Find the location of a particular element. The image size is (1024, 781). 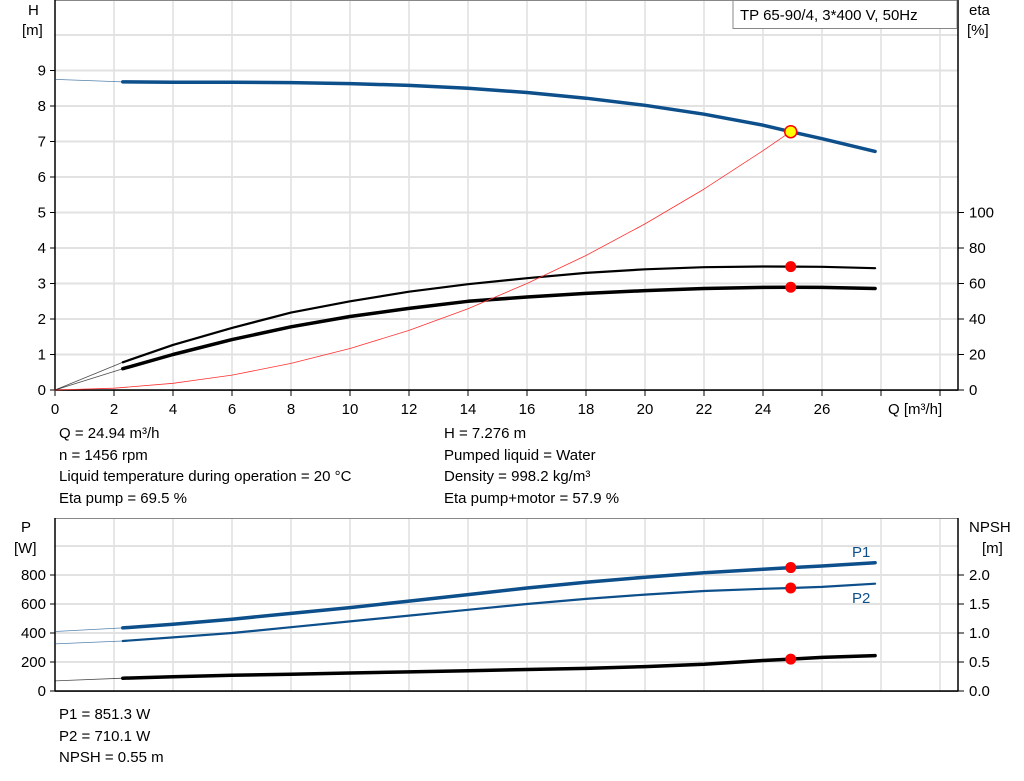

h-curve is located at coordinates (499, 117).